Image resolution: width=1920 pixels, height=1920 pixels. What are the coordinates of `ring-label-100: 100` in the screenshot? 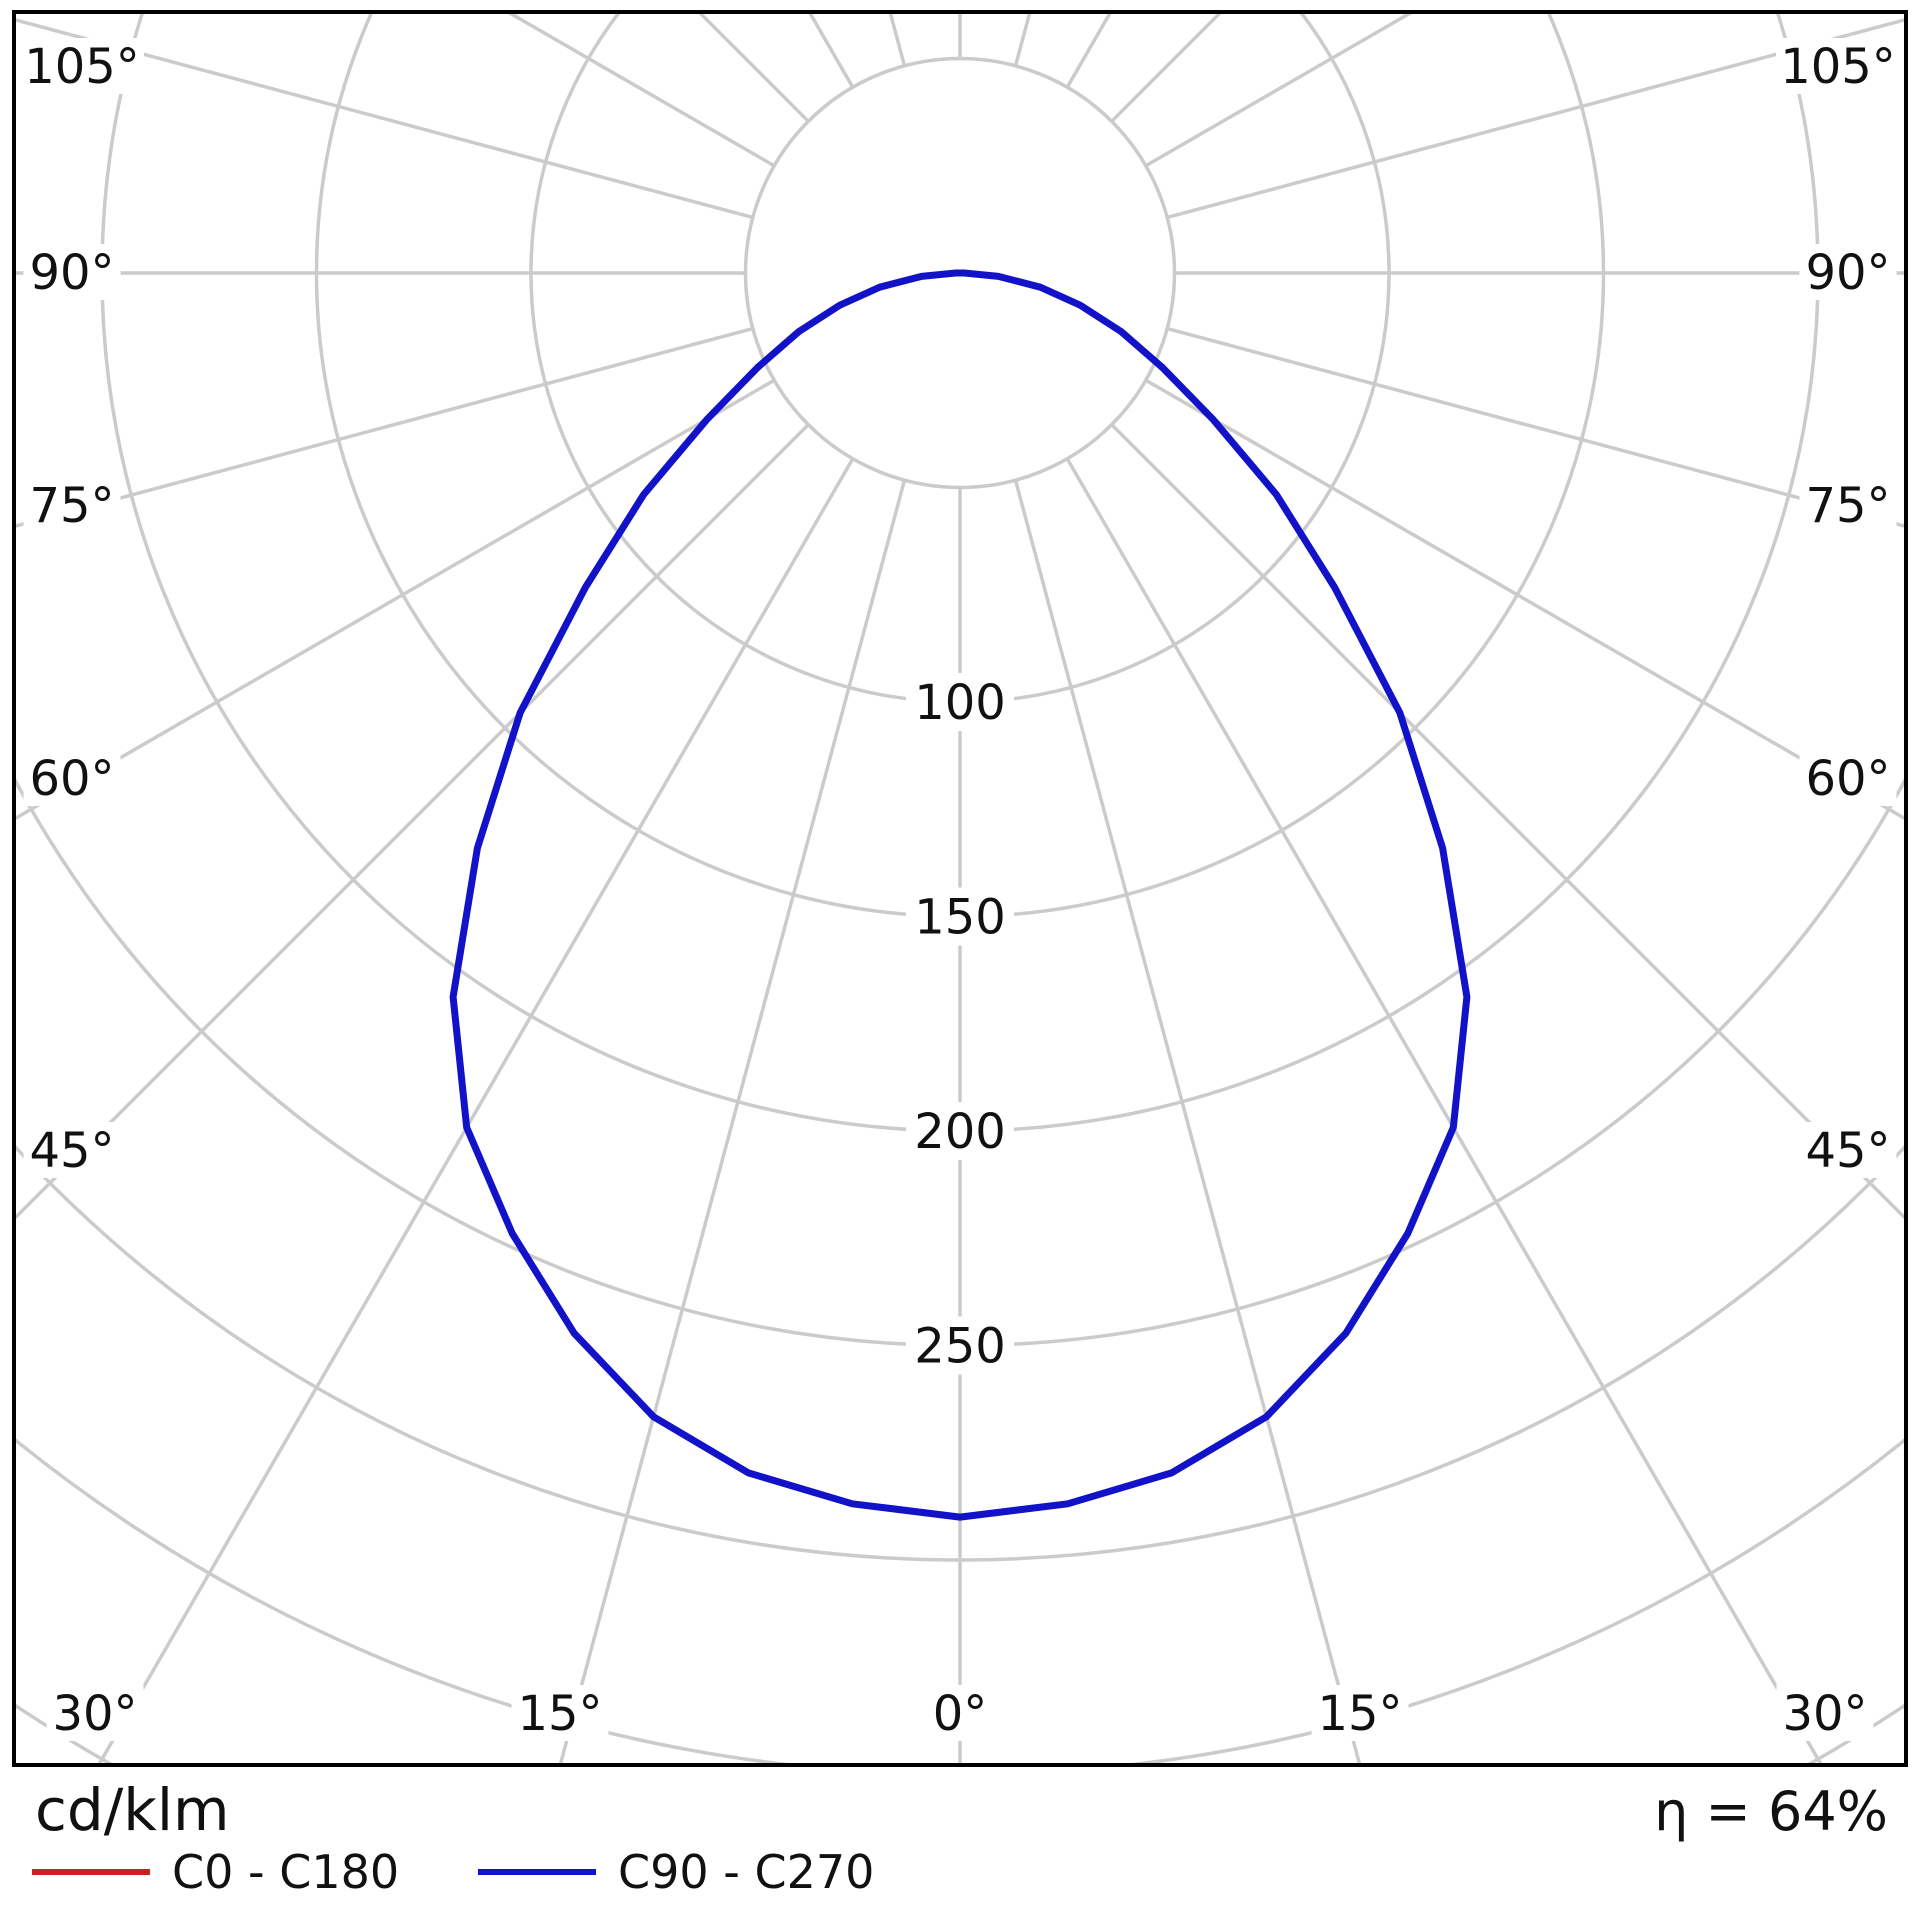 It's located at (960, 703).